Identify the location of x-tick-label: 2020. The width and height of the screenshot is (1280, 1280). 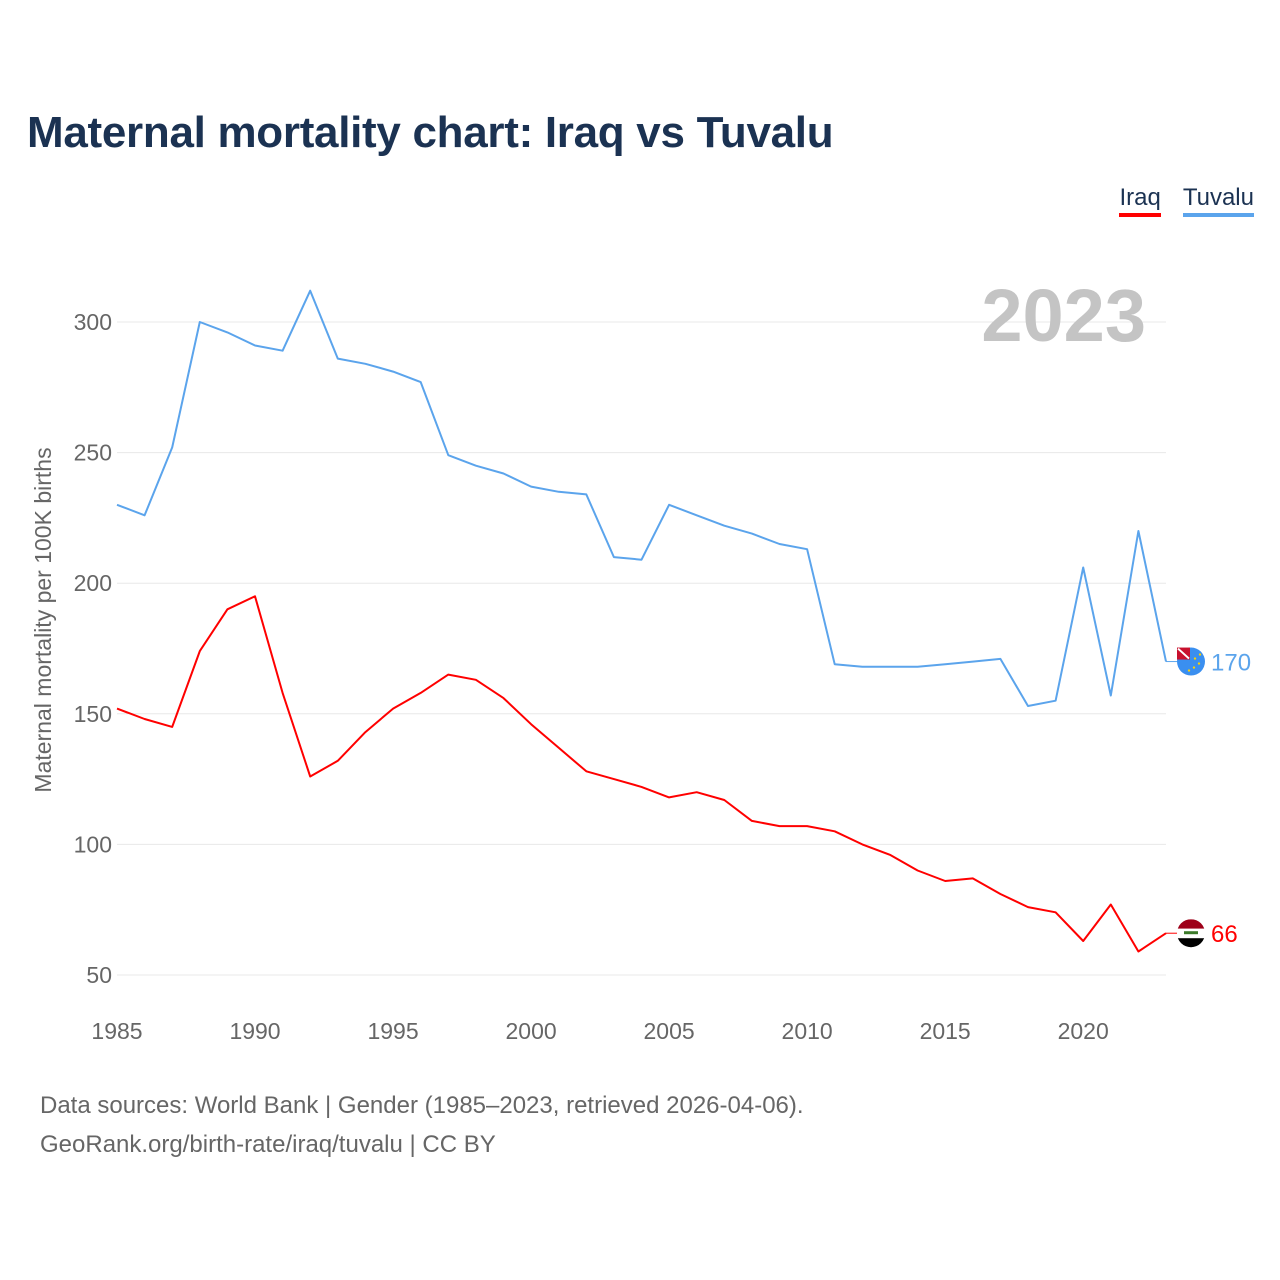
(1083, 1031).